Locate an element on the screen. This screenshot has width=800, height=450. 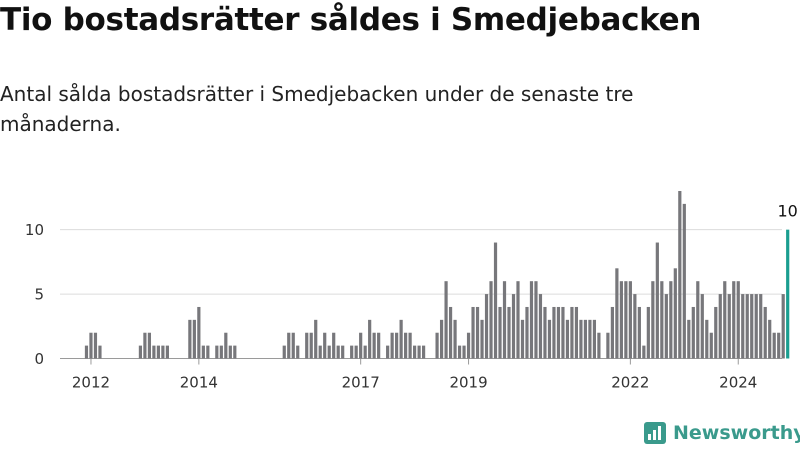
x-tick-label: 2024 is located at coordinates (738, 383).